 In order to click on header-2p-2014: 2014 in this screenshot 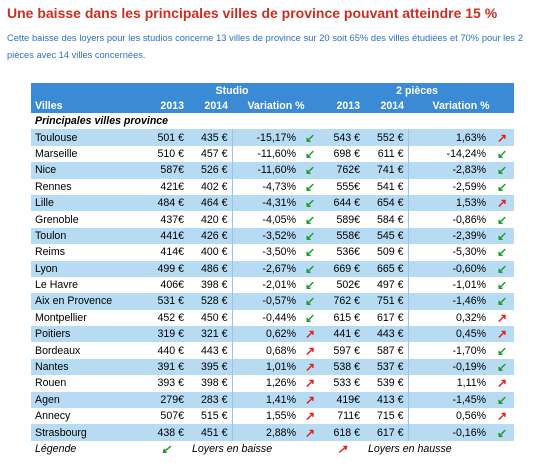, I will do `click(386, 105)`.